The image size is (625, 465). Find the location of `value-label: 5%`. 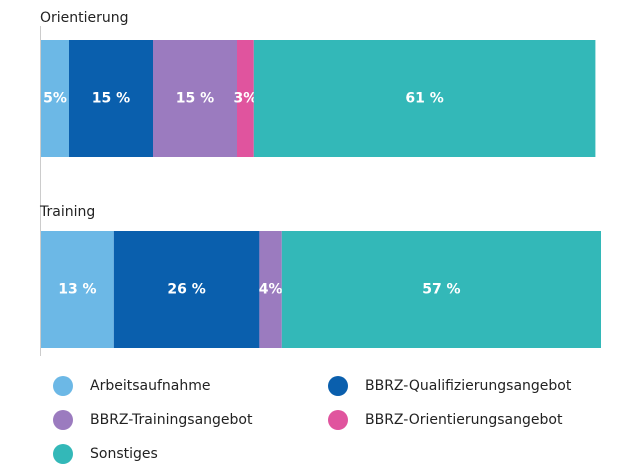

value-label: 5% is located at coordinates (55, 99).